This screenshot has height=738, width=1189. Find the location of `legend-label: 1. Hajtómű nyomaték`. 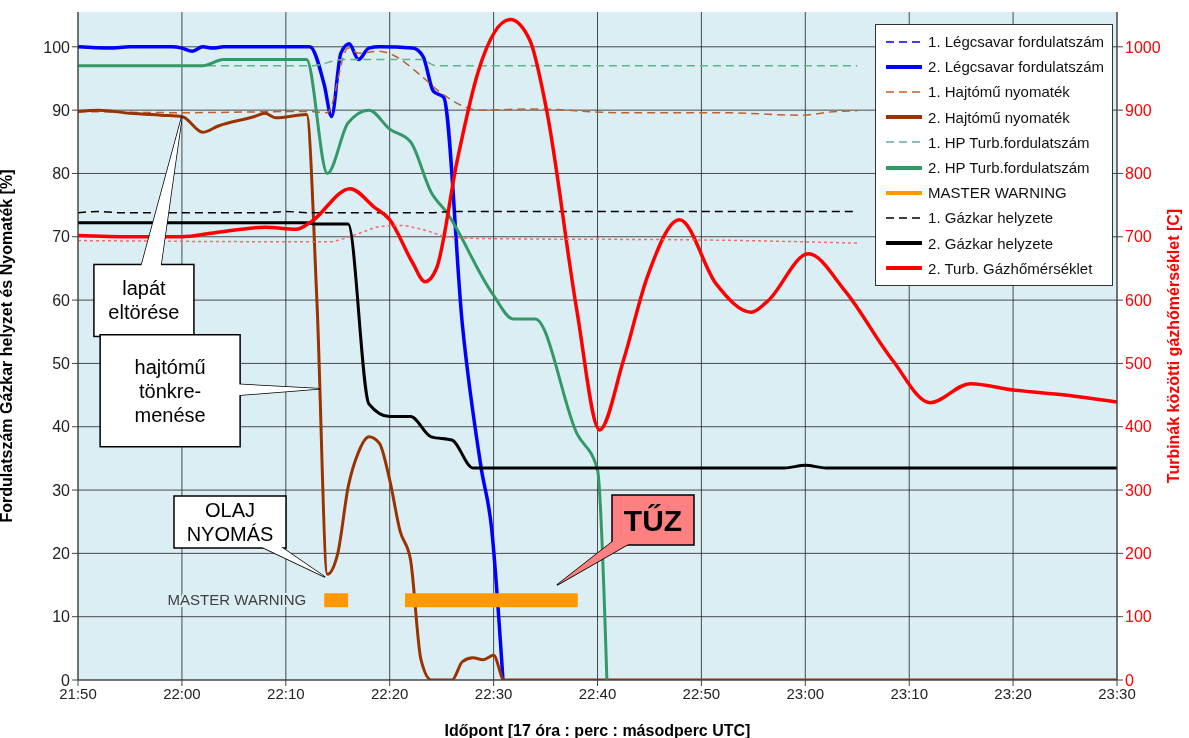

legend-label: 1. Hajtómű nyomaték is located at coordinates (999, 92).